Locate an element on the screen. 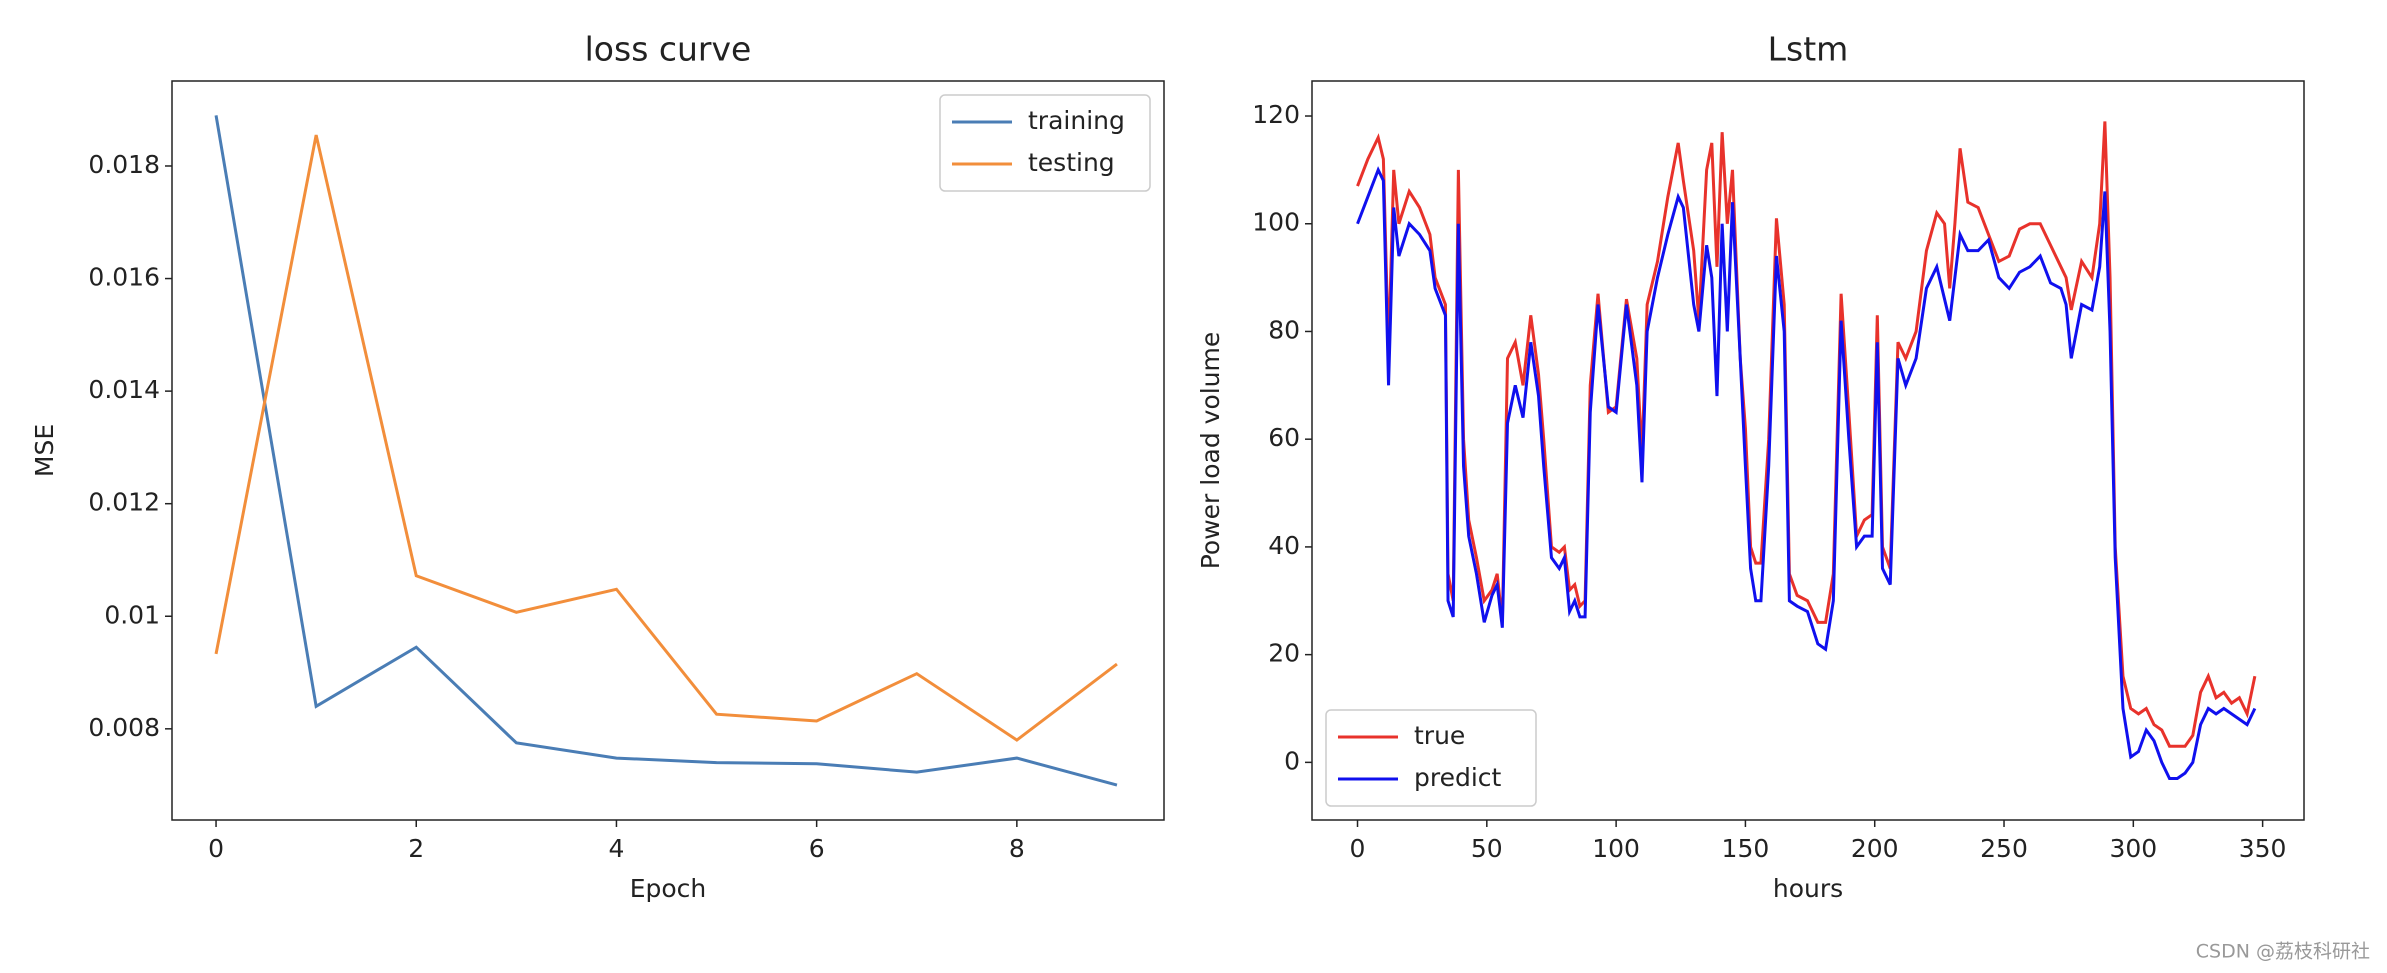 The width and height of the screenshot is (2387, 973). y-tick-label: 60 is located at coordinates (1284, 437).